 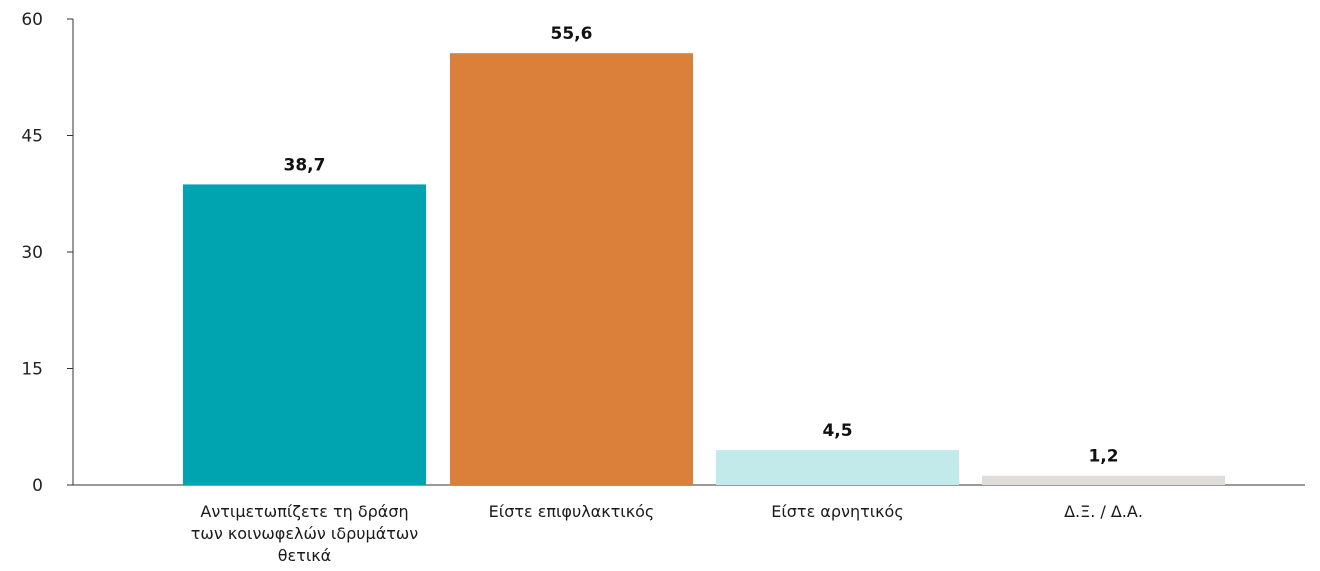 What do you see at coordinates (572, 34) in the screenshot?
I see `data-label: 55,6` at bounding box center [572, 34].